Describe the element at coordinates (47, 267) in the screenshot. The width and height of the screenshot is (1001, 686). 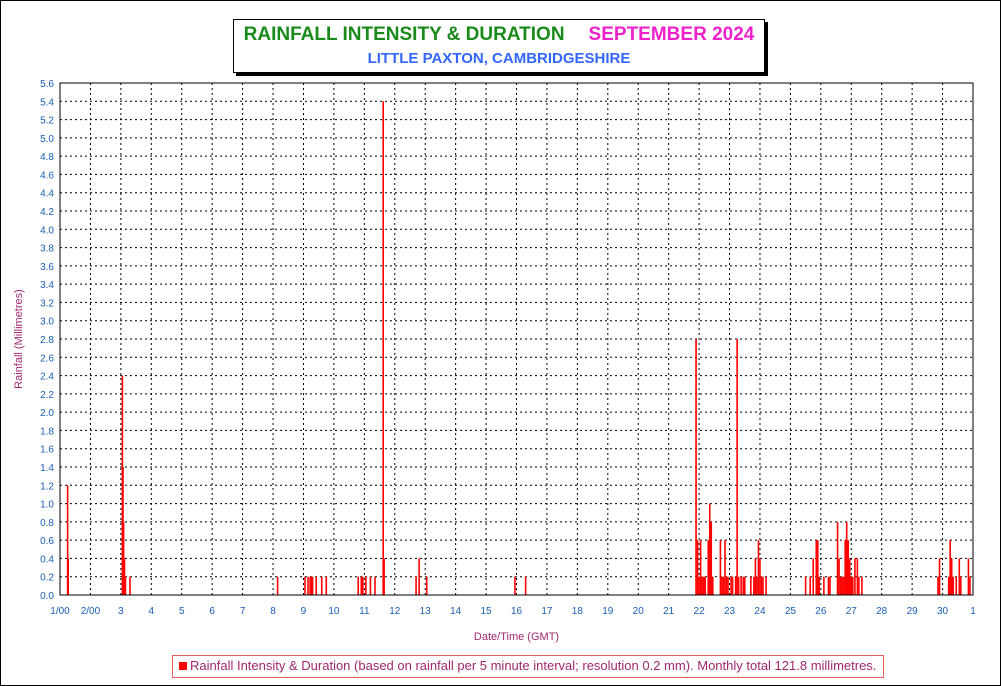
I see `y-tick-label: 3.6` at that location.